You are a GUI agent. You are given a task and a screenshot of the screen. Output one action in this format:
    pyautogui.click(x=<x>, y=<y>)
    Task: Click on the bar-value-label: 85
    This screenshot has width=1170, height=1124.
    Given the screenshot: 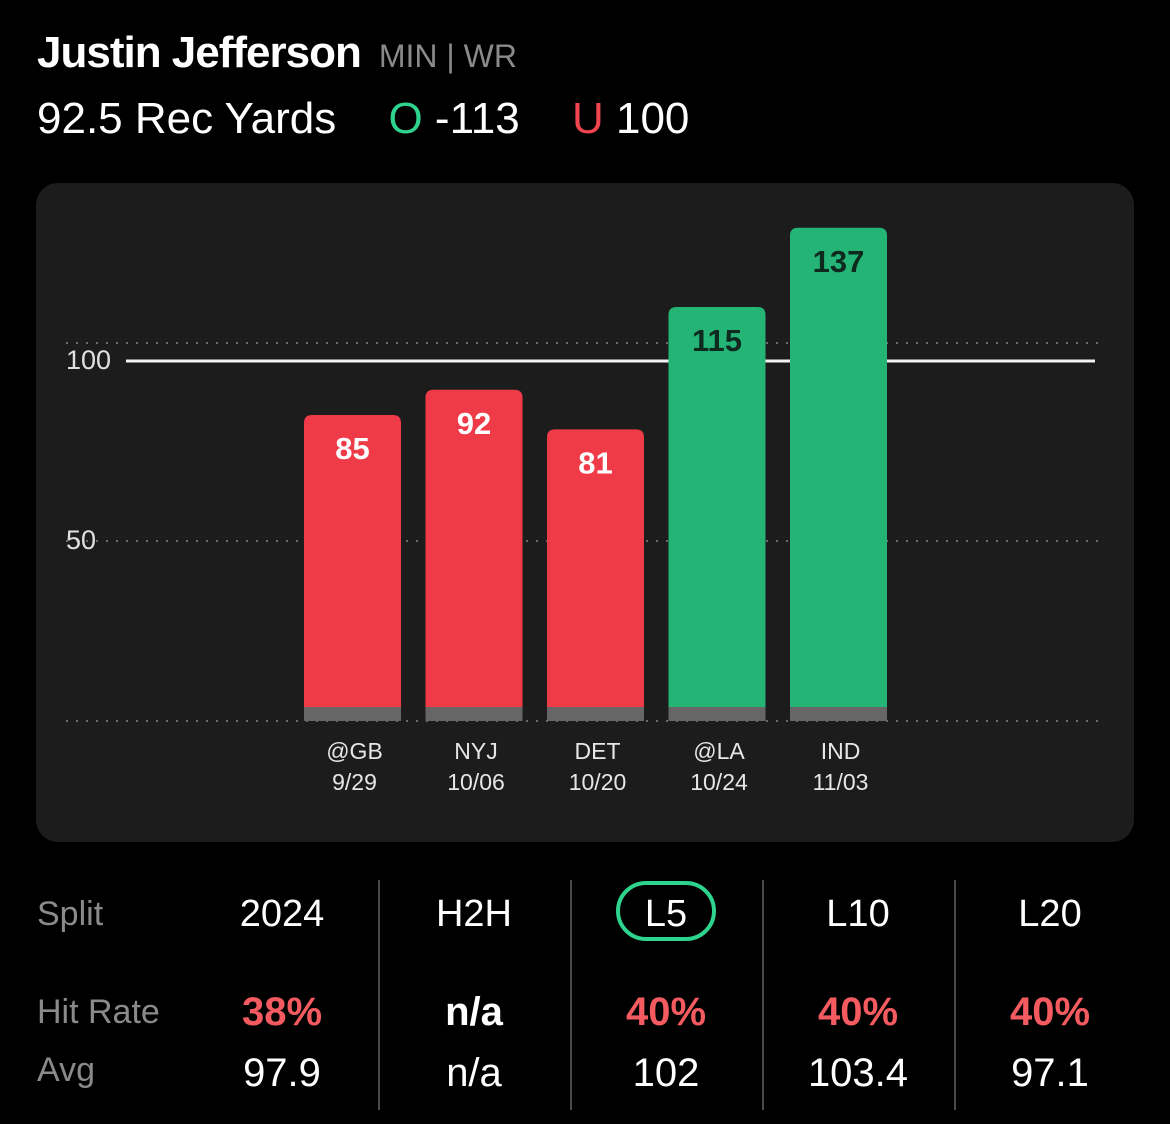 What is the action you would take?
    pyautogui.click(x=352, y=448)
    